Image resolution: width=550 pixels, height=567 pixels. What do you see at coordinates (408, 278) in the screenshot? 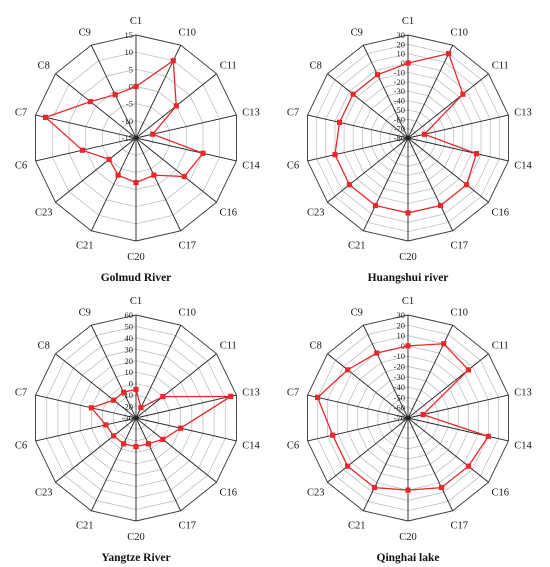
I see `panel-label-huangshui-river: Huangshui river` at bounding box center [408, 278].